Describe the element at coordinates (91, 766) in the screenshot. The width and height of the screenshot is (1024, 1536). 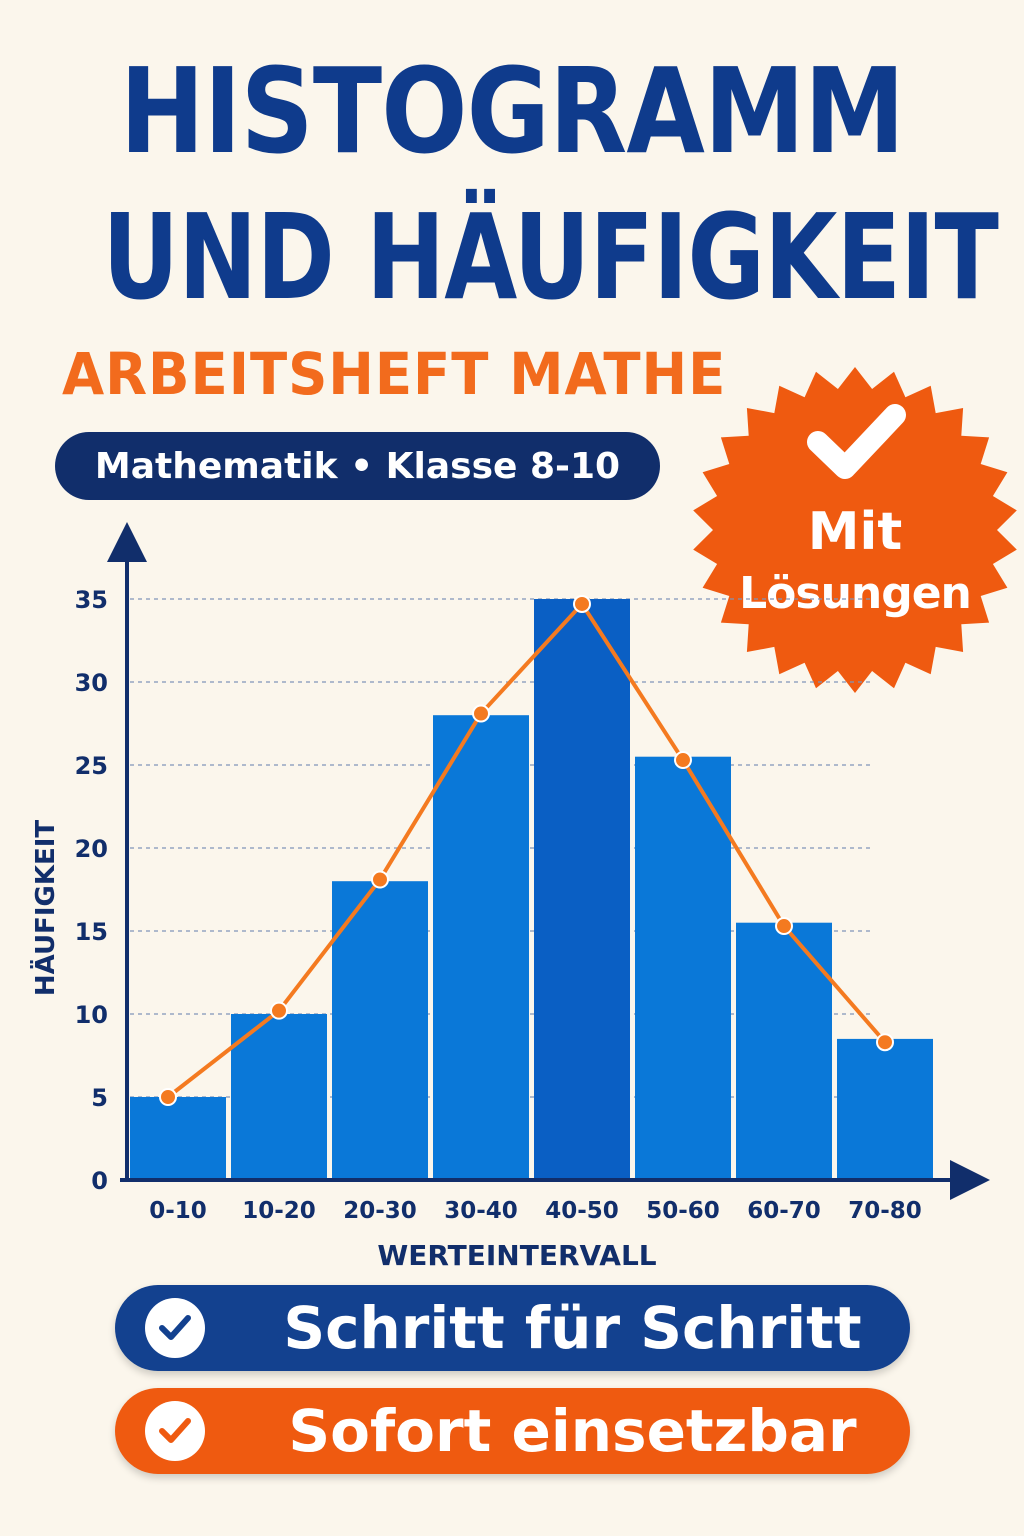
I see `y-tick-label: 25` at that location.